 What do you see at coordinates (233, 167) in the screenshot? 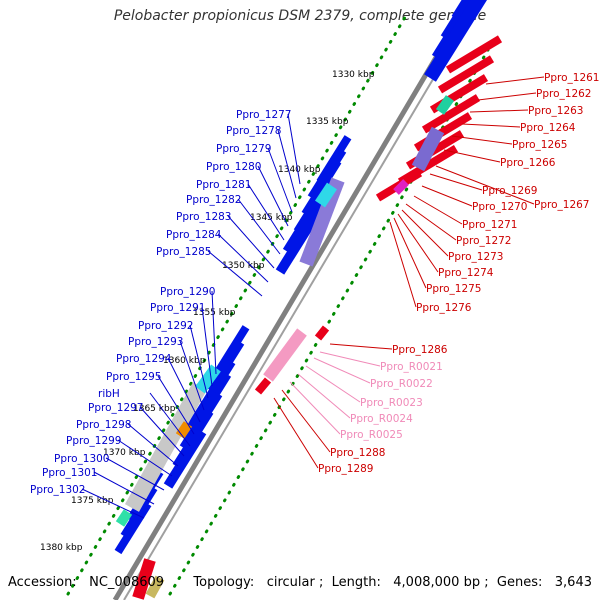
I see `forward-gene-label: Ppro_1280` at bounding box center [233, 167].